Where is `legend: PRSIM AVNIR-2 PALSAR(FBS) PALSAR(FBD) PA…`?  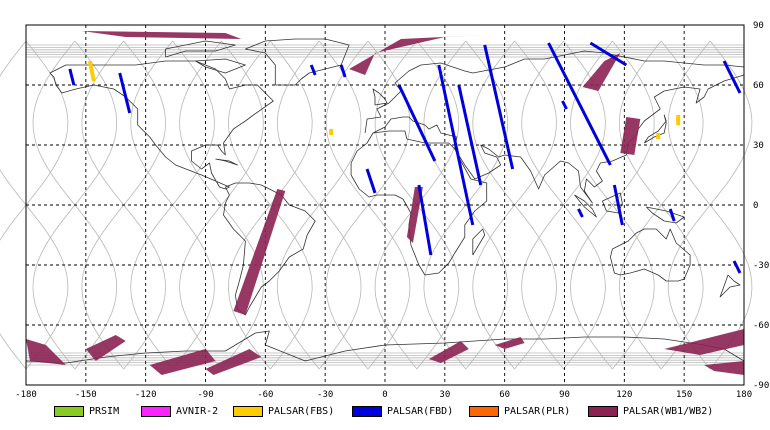
legend: PRSIM AVNIR-2 PALSAR(FBS) PALSAR(FBD) PA… is located at coordinates (385, 411).